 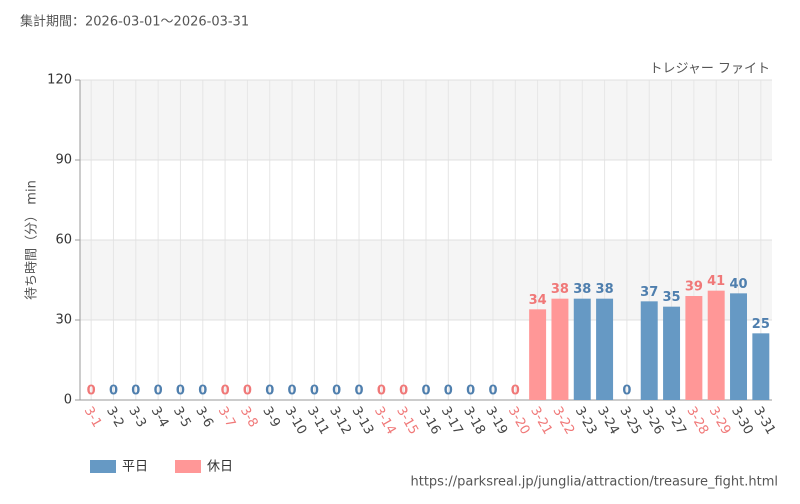 What do you see at coordinates (32, 240) in the screenshot?
I see `y-axis-label: 待ち時間（分） min` at bounding box center [32, 240].